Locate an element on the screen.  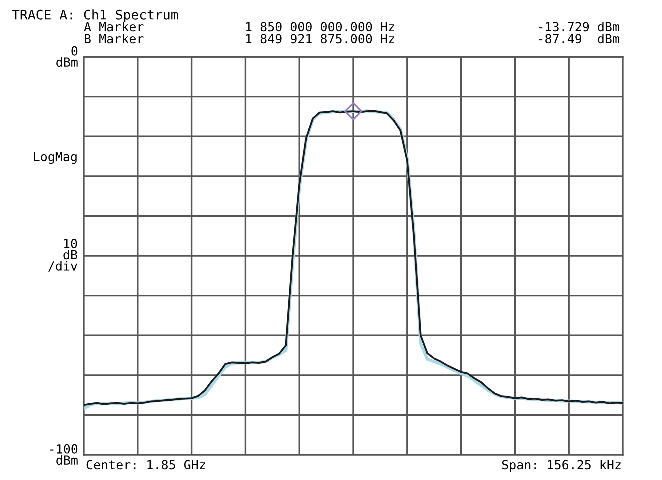
text: B Marker is located at coordinates (114, 39).